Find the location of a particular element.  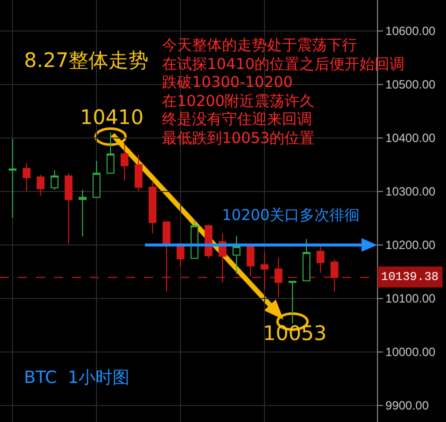

y-tick-label: 10200.00 is located at coordinates (410, 245).